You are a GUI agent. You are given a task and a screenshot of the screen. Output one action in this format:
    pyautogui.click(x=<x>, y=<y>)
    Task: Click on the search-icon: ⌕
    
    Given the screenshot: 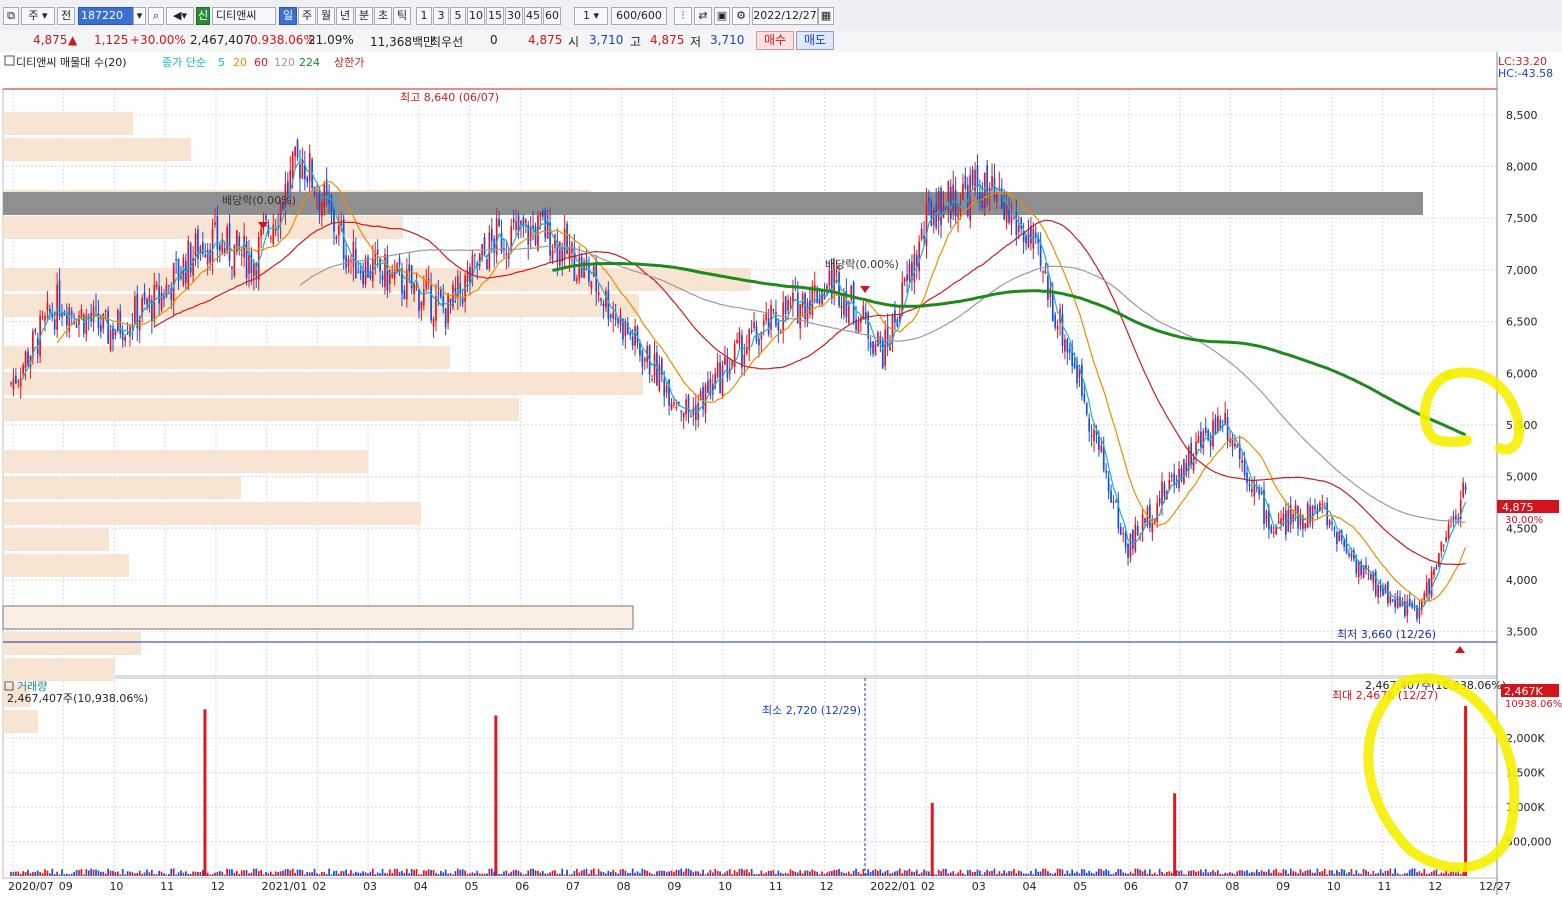 What is the action you would take?
    pyautogui.click(x=156, y=16)
    